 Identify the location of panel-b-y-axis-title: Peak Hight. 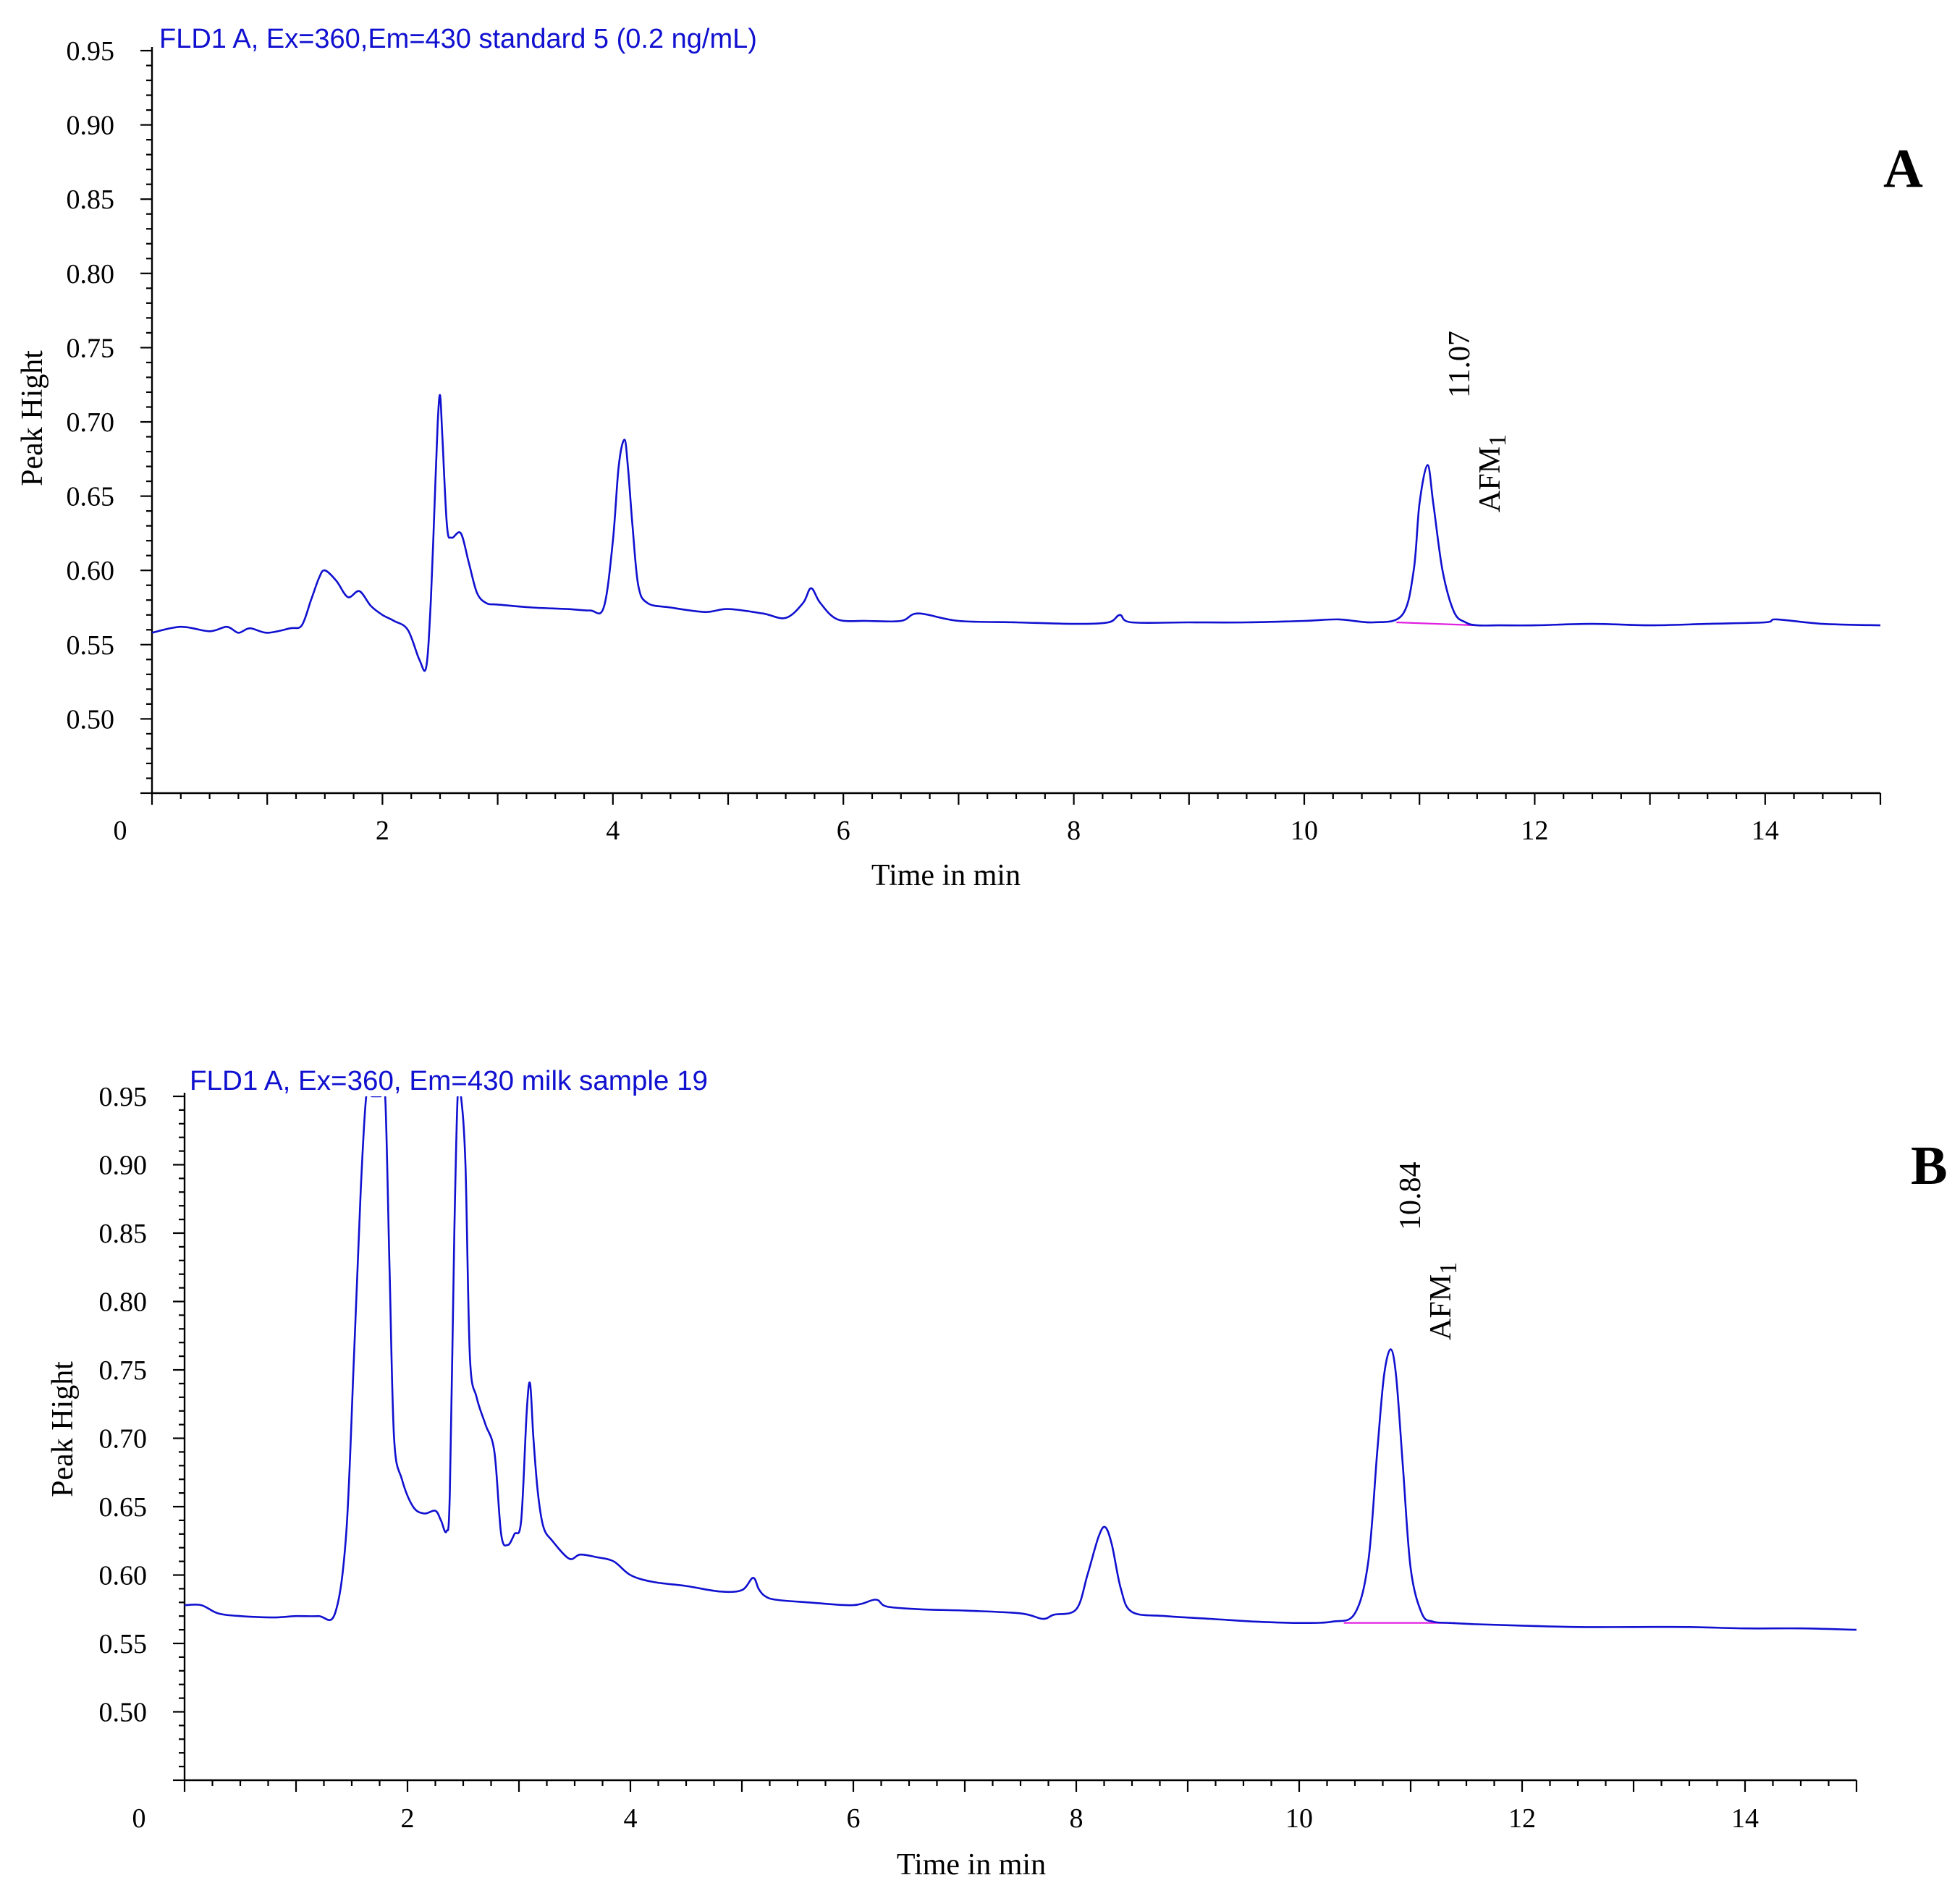
(63, 1429).